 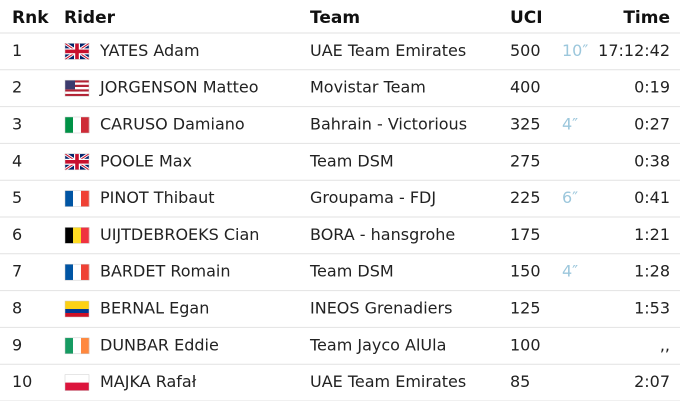 What do you see at coordinates (90, 18) in the screenshot?
I see `column-header: Rider` at bounding box center [90, 18].